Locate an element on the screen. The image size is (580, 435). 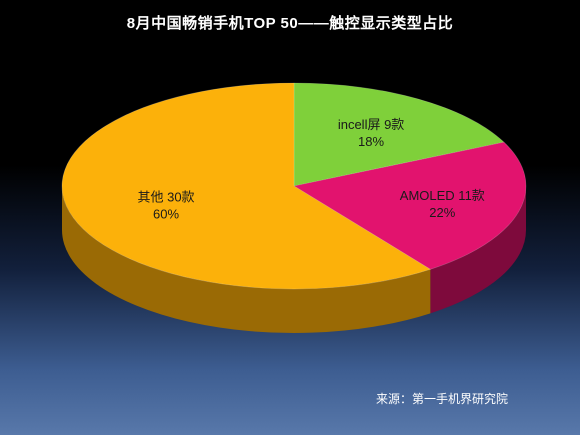
pie-labels: incell屏 9款 18% AMOLED 11款 22% 其他 30款 60% is located at coordinates (310, 169).